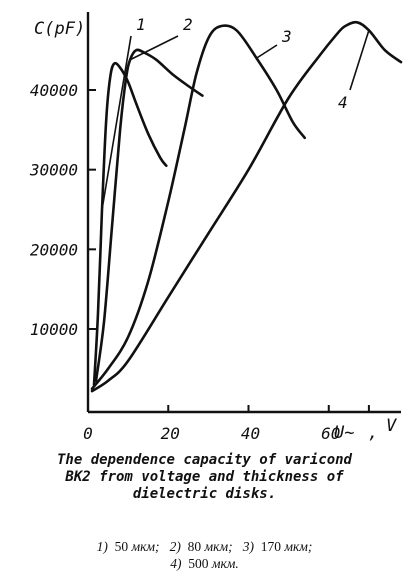 This screenshot has width=409, height=580. Describe the element at coordinates (225, 563) in the screenshot. I see `legend-unit: мкм.` at that location.